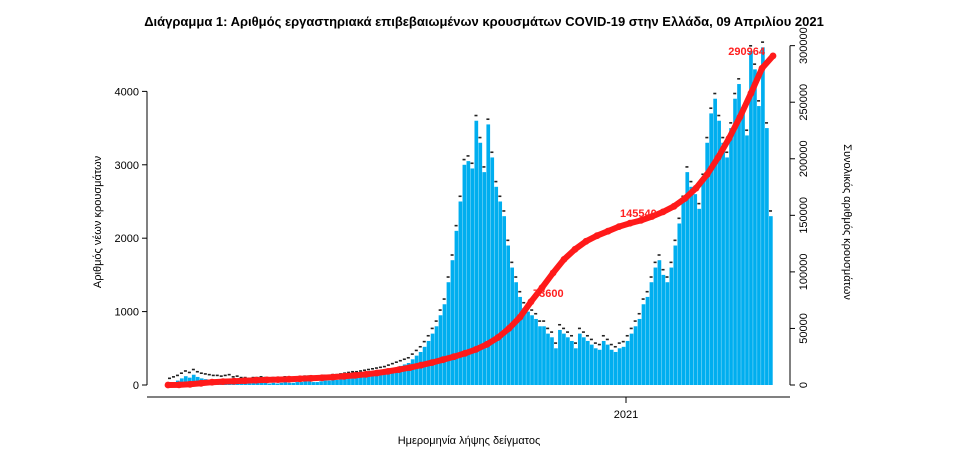  Describe the element at coordinates (127, 239) in the screenshot. I see `left-tick-label: 2000` at that location.